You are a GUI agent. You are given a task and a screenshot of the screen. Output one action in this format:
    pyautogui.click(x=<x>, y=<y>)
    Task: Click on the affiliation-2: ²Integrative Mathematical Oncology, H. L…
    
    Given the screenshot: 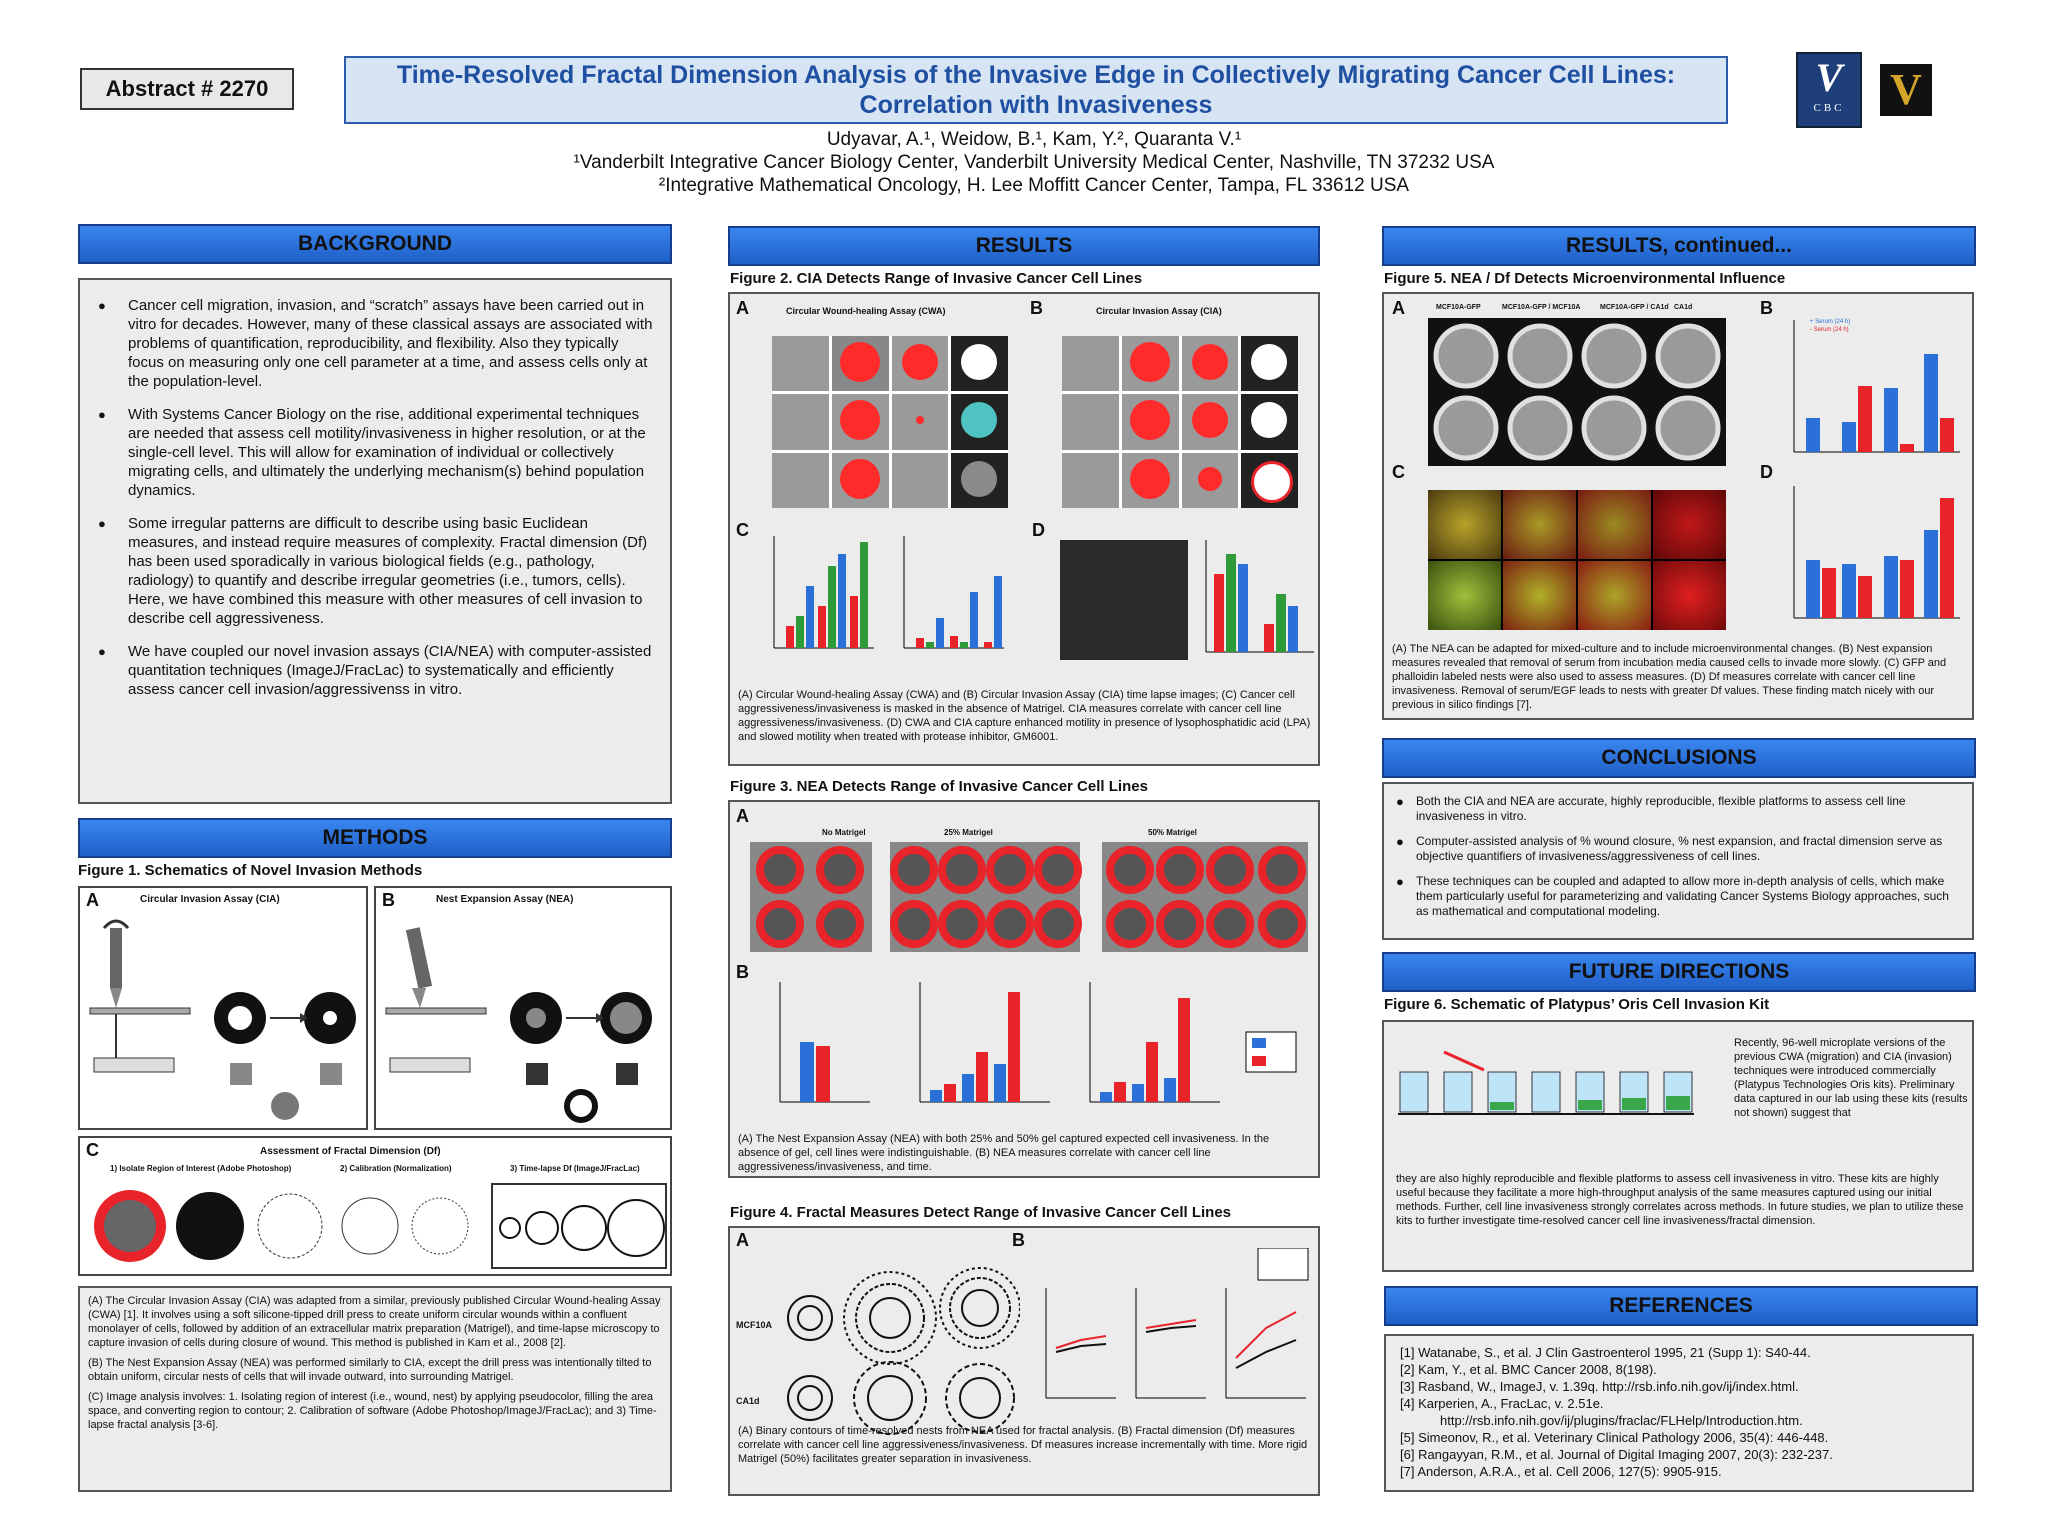 What is the action you would take?
    pyautogui.click(x=1034, y=185)
    